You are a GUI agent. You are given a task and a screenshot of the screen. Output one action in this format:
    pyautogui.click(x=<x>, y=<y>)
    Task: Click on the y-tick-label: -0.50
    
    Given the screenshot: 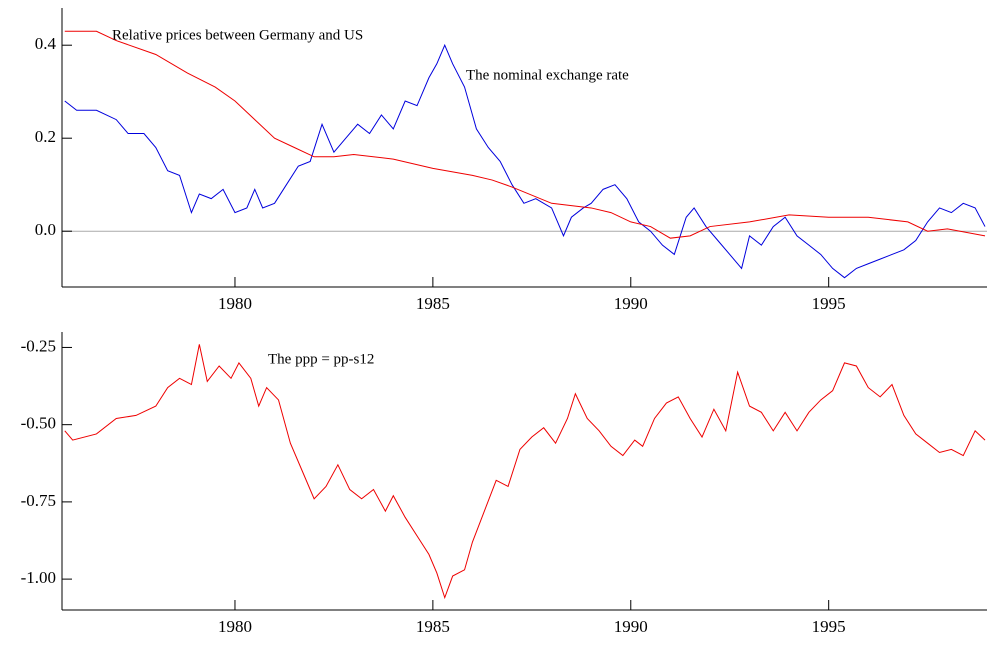 What is the action you would take?
    pyautogui.click(x=38, y=423)
    